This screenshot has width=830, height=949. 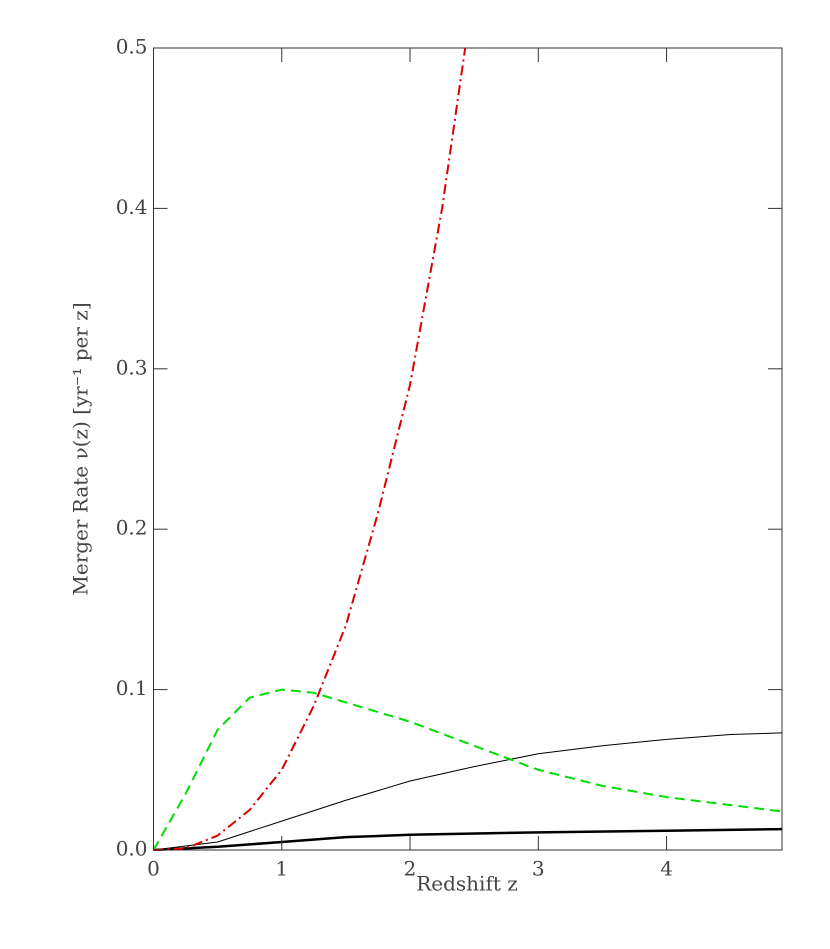 What do you see at coordinates (467, 884) in the screenshot?
I see `x-axis-label: Redshift z` at bounding box center [467, 884].